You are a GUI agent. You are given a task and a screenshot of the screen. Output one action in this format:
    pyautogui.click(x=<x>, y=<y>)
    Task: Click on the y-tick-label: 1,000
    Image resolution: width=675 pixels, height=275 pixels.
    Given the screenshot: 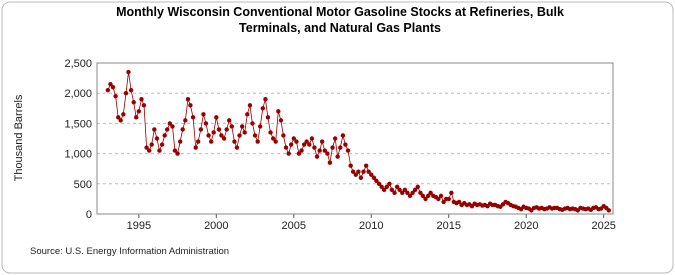 What is the action you would take?
    pyautogui.click(x=78, y=155)
    